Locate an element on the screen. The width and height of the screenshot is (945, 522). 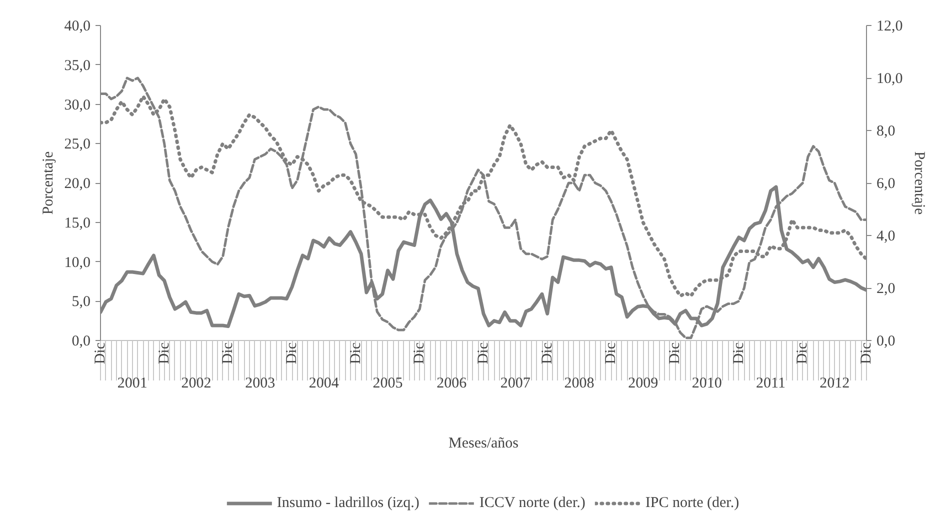
y-tick-label: 10,0 is located at coordinates (77, 262).